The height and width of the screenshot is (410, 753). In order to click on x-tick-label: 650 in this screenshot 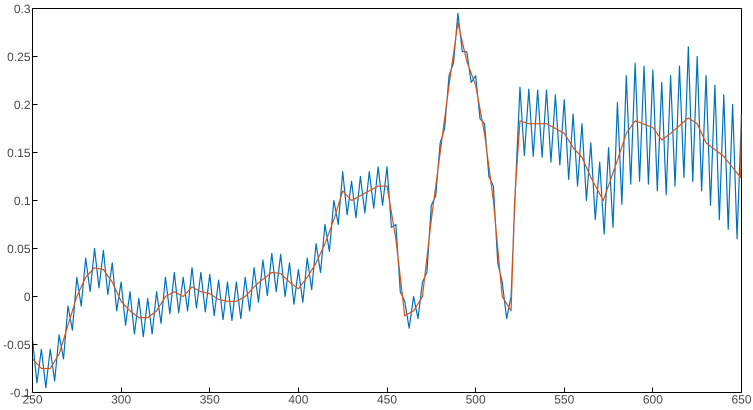, I will do `click(741, 399)`.